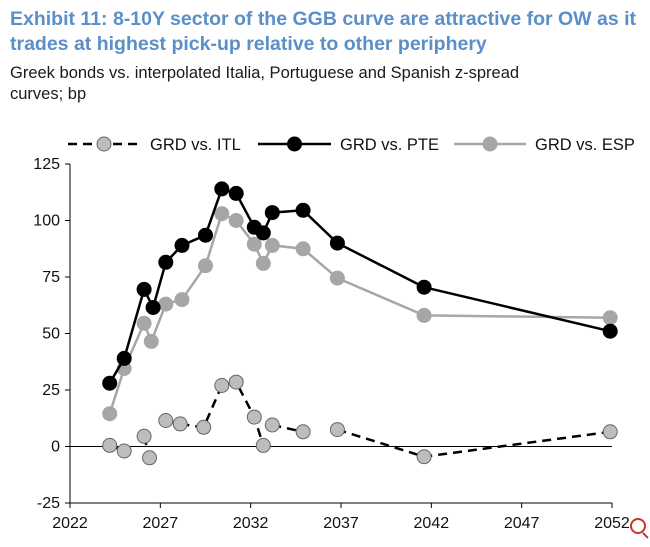 The width and height of the screenshot is (650, 547). I want to click on legend-item-grd-vs-itl: GRD vs. ITL, so click(154, 145).